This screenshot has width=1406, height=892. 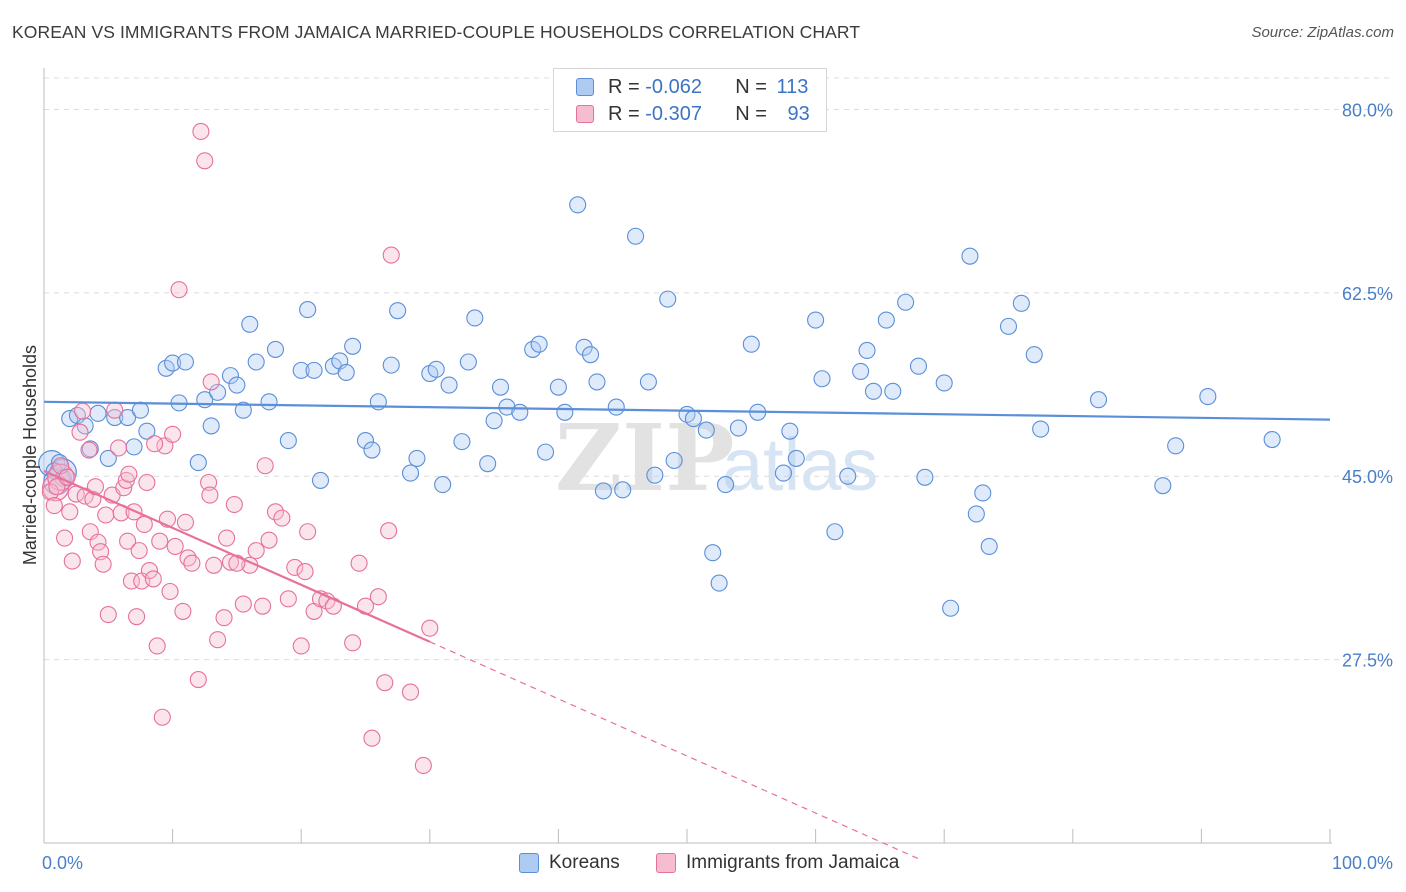 I want to click on bottom-legend: Koreans Immigrants from Jamaica, so click(x=703, y=865).